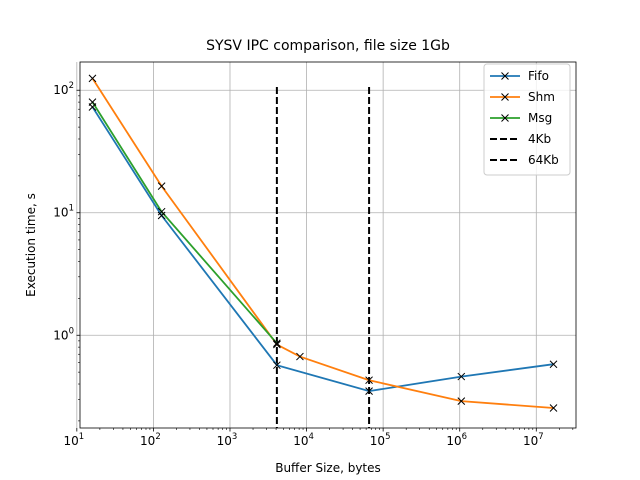  I want to click on legend-label-msg: Msg, so click(540, 118).